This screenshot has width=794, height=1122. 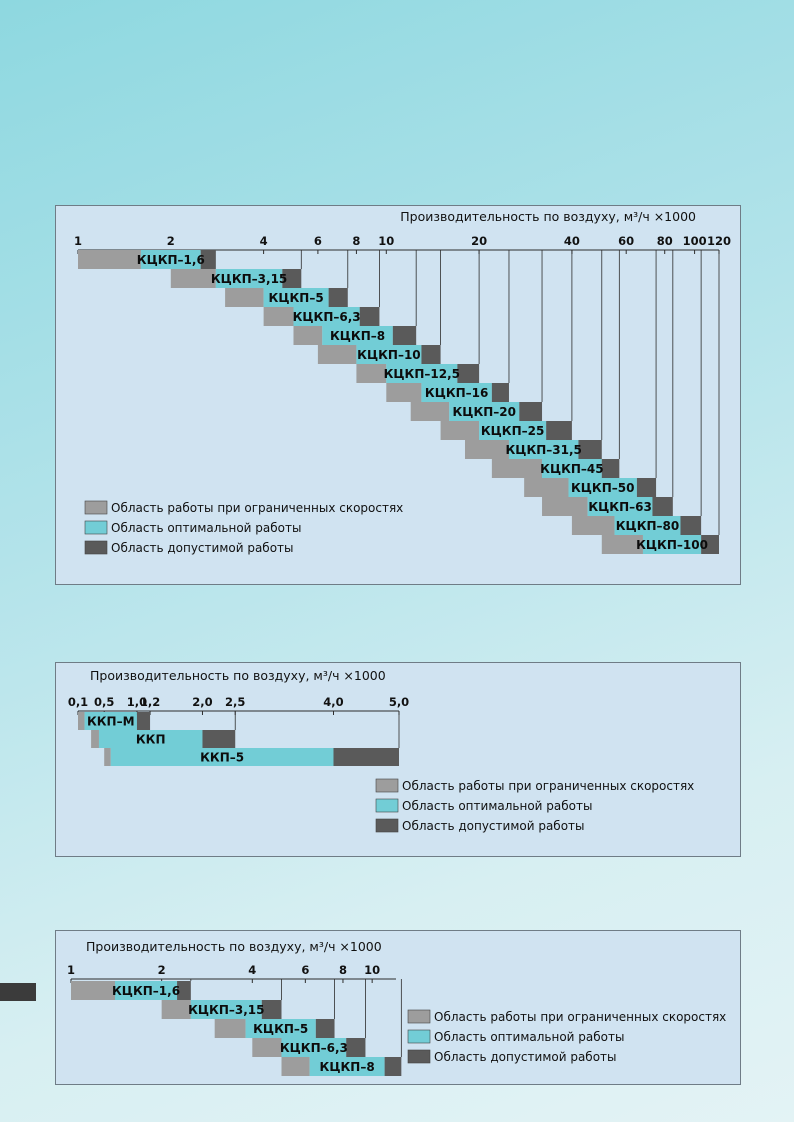 I want to click on x-tick-label: 6, so click(x=318, y=241).